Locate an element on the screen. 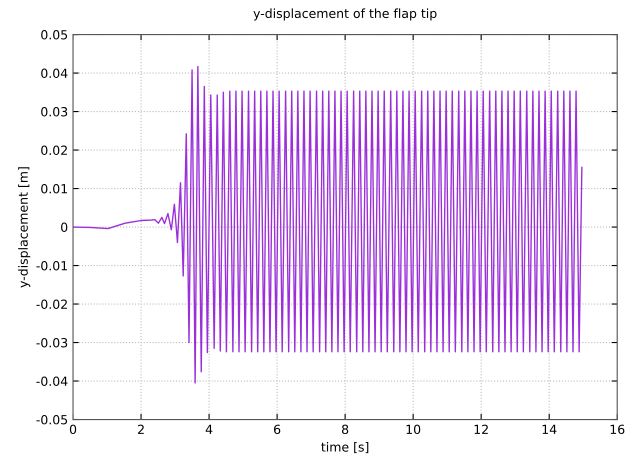 The image size is (635, 461). x-tick-label: 2 is located at coordinates (141, 429).